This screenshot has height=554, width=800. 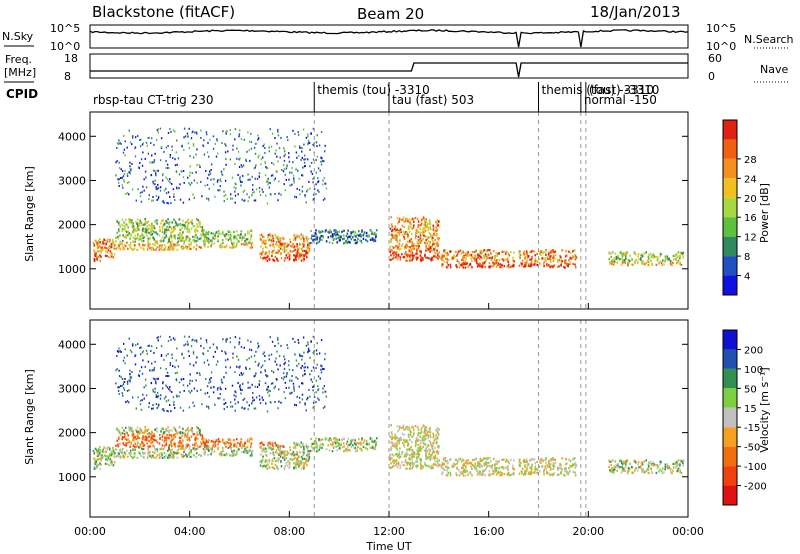 I want to click on nsearch-label: N.Search, so click(x=769, y=39).